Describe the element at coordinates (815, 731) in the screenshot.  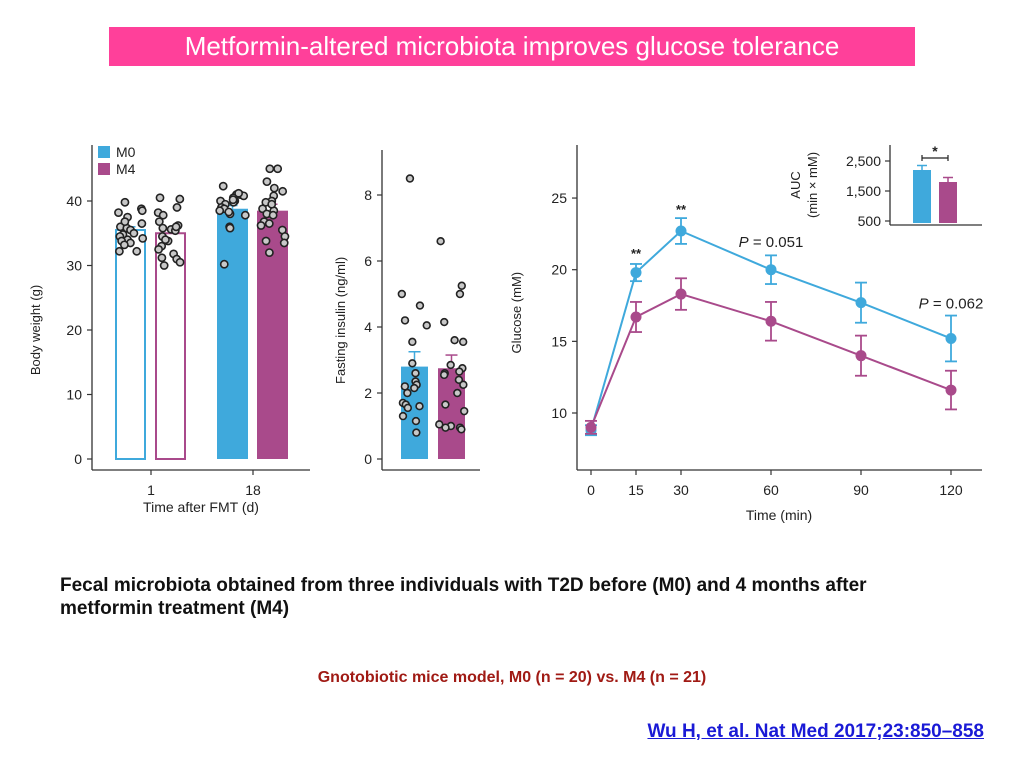
I see `citation-link: Wu H, et al. Nat Med 2017;23:850–858` at that location.